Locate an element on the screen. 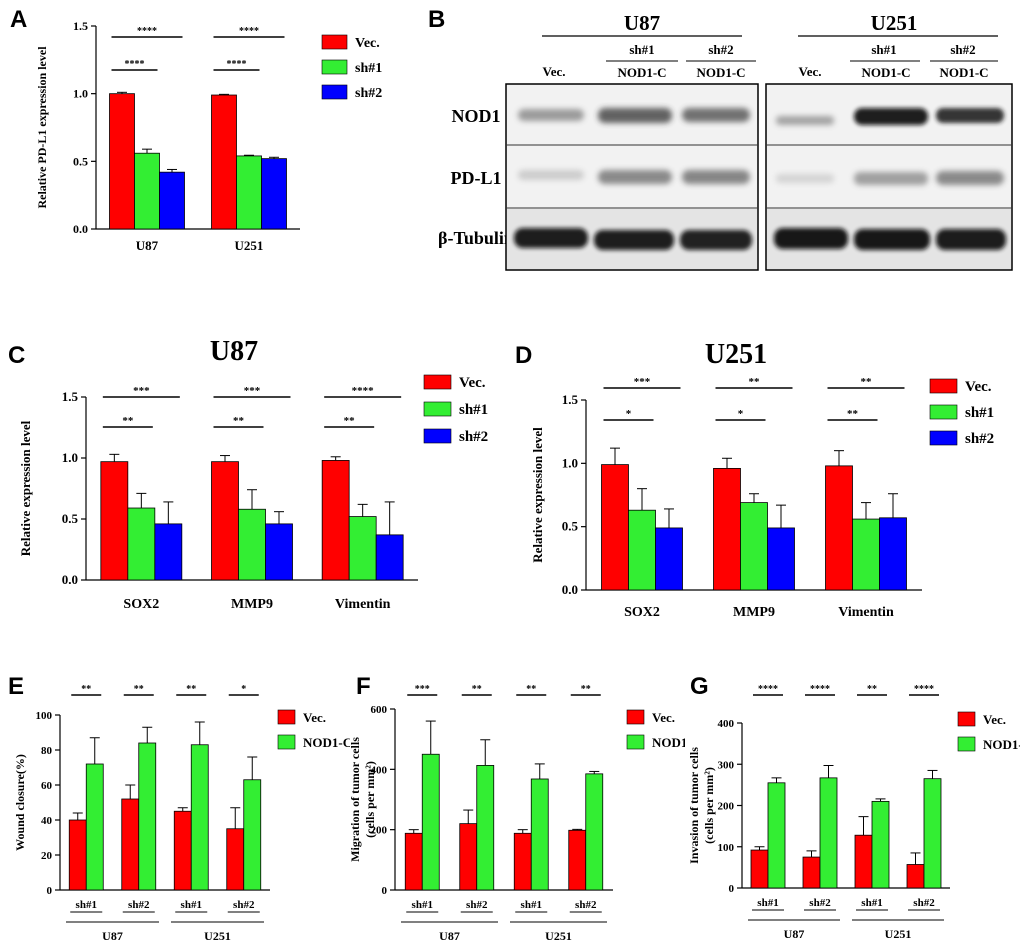 The height and width of the screenshot is (942, 1020). y-axis-label: Migration of tumor cells is located at coordinates (355, 799).